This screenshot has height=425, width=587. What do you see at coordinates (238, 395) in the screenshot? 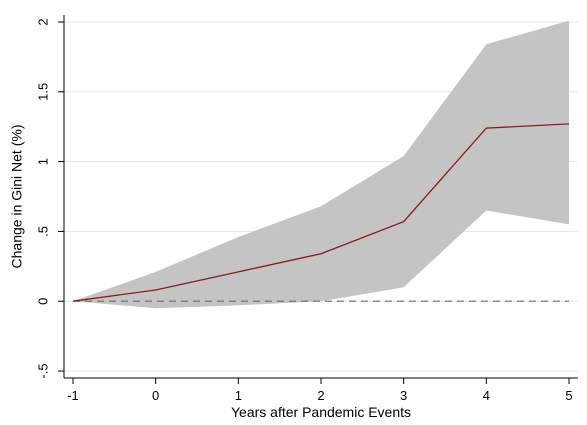
I see `x-tick-label: 1` at bounding box center [238, 395].